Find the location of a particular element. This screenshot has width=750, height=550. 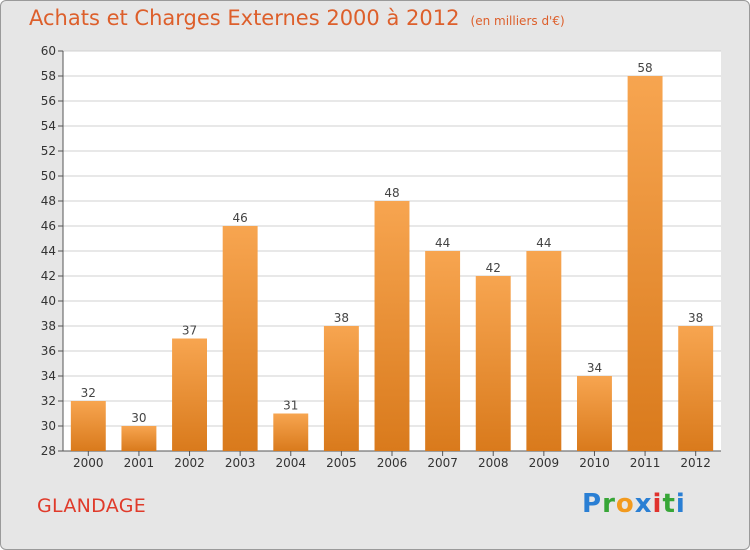

y-tick-label: 48 is located at coordinates (48, 201).